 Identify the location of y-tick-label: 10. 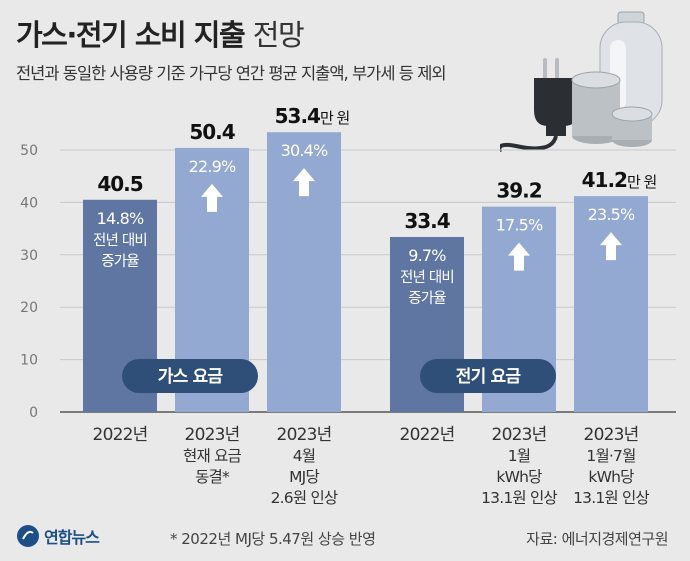
(29, 361).